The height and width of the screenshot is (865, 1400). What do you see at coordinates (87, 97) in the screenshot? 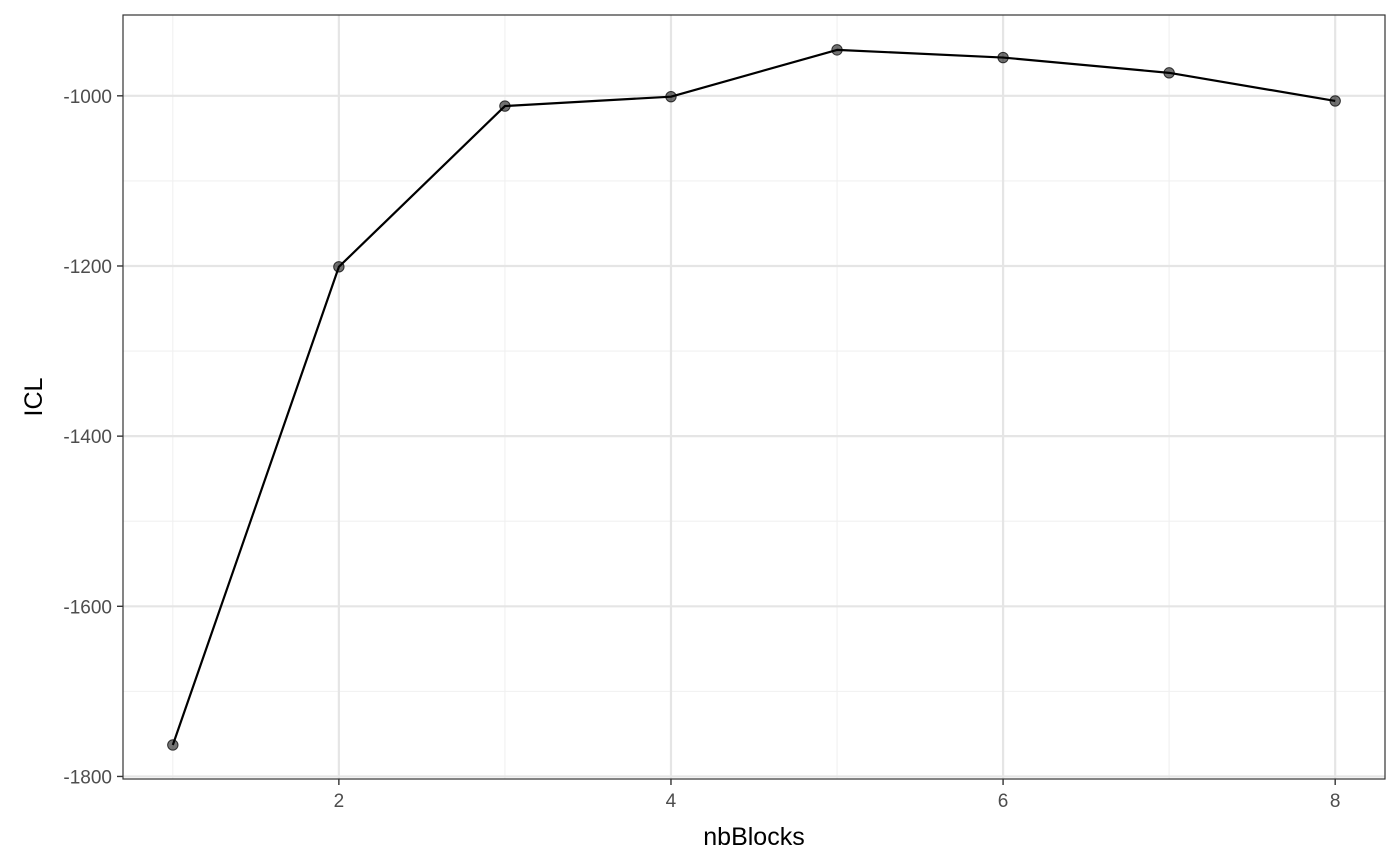
I see `y-tick-label: -1000` at bounding box center [87, 97].